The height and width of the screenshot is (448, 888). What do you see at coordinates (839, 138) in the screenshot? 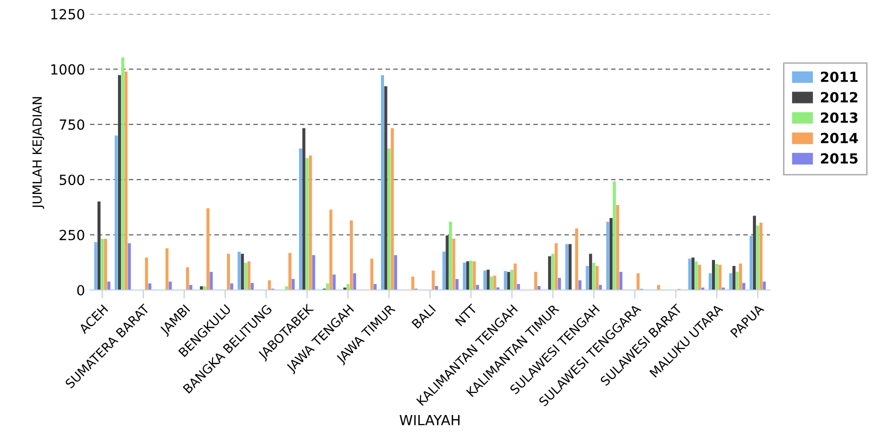
I see `legend-label: 2014` at bounding box center [839, 138].